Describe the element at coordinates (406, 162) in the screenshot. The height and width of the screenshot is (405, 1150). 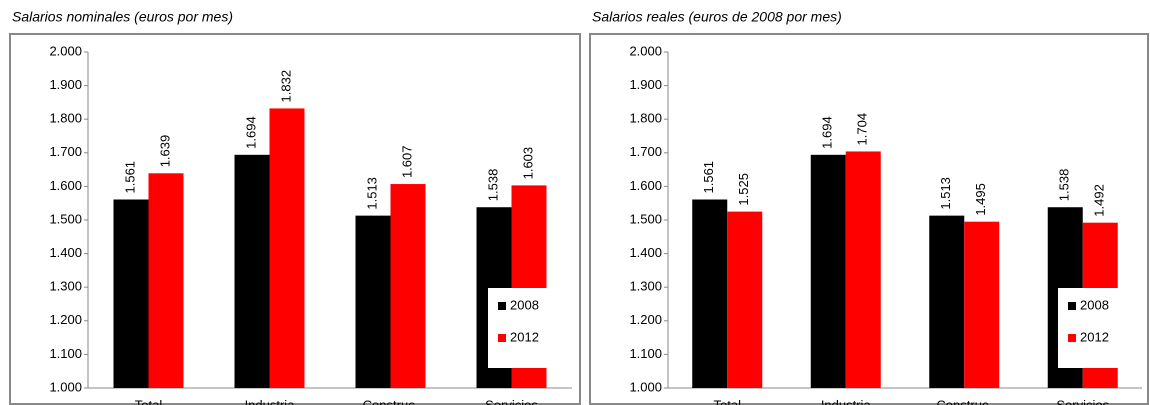
I see `value-label: 1.607` at that location.